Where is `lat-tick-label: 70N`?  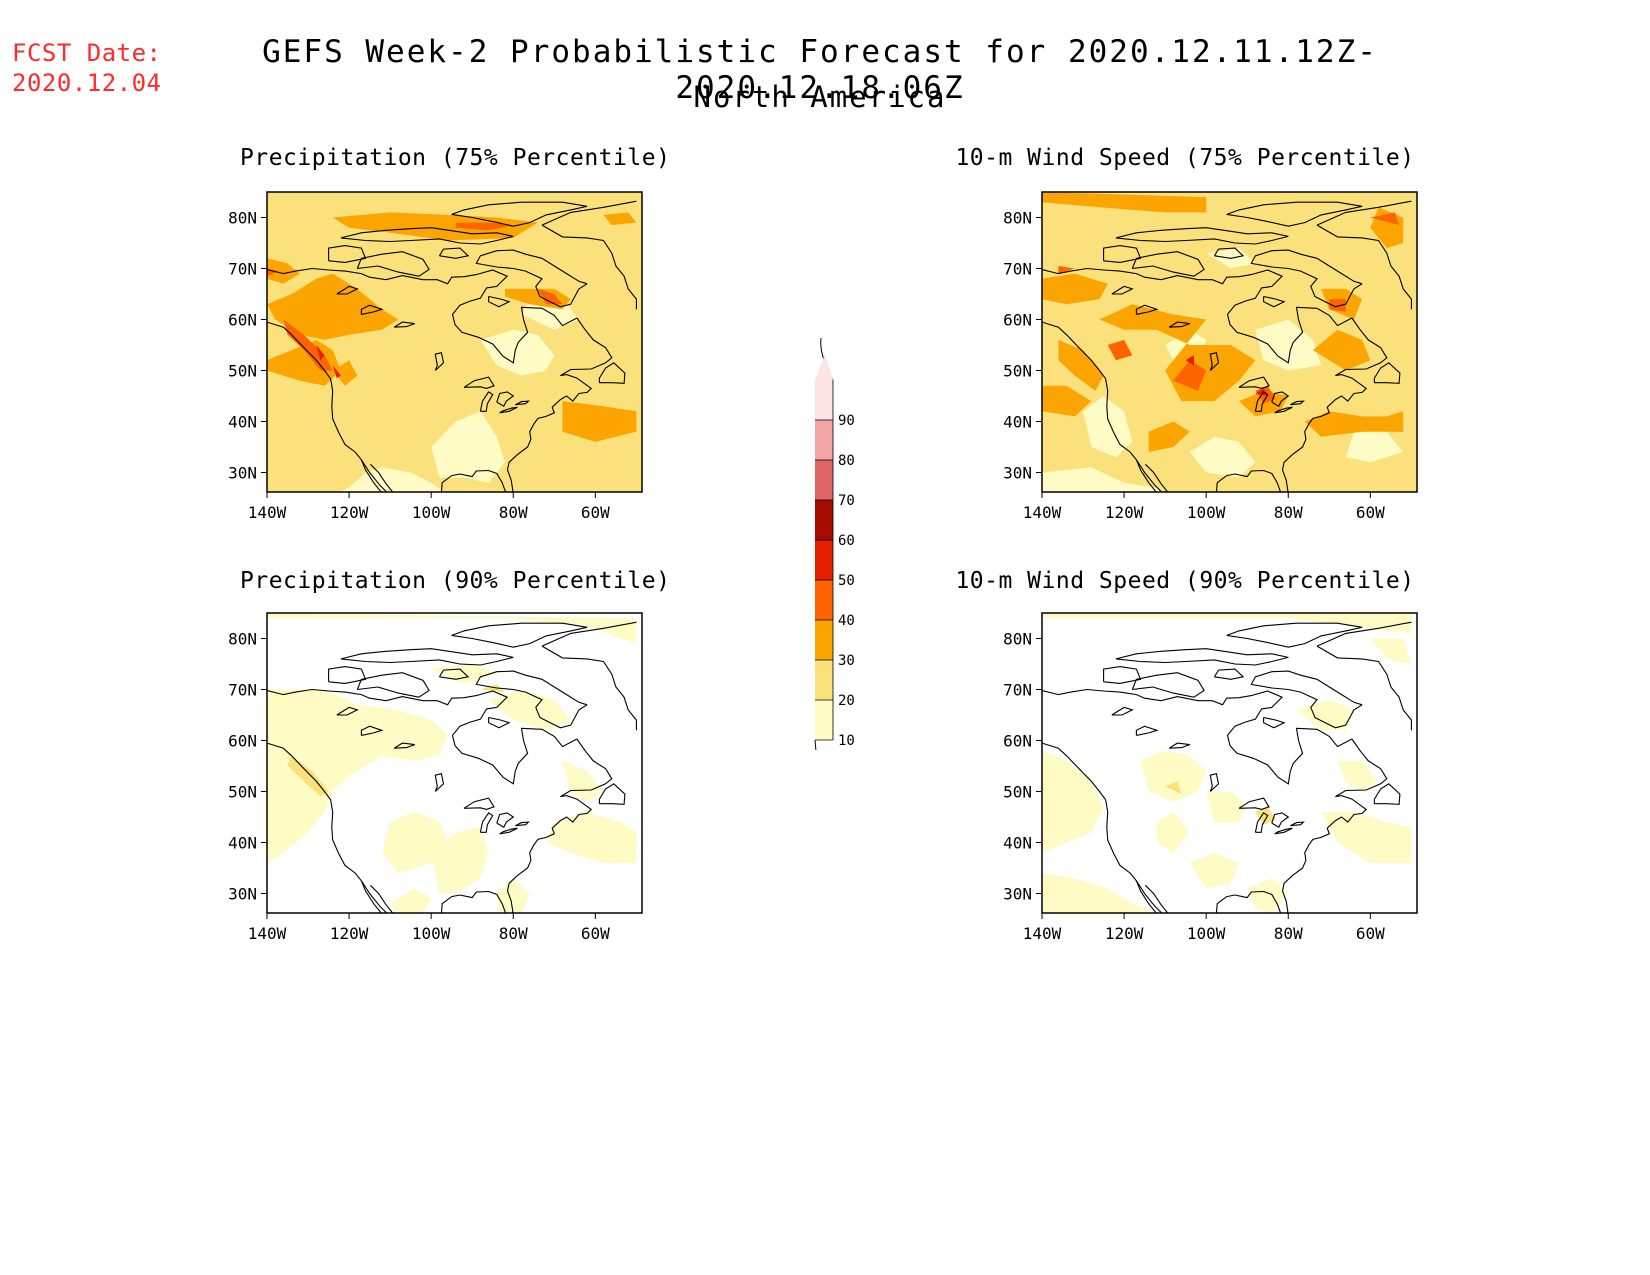
lat-tick-label: 70N is located at coordinates (242, 269).